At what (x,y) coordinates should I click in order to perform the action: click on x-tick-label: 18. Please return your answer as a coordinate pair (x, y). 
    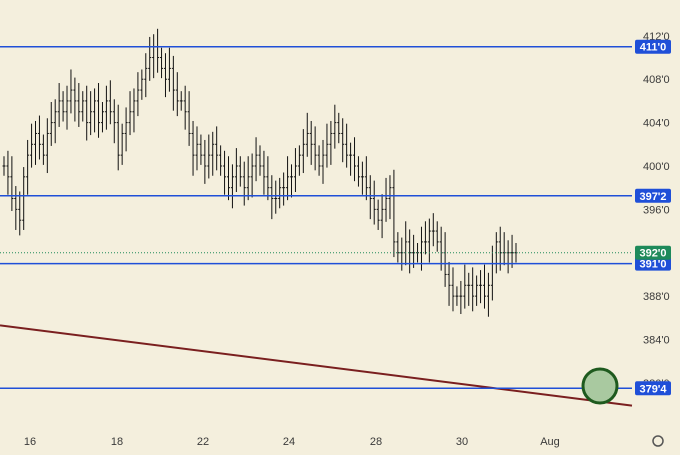
    Looking at the image, I should click on (117, 442).